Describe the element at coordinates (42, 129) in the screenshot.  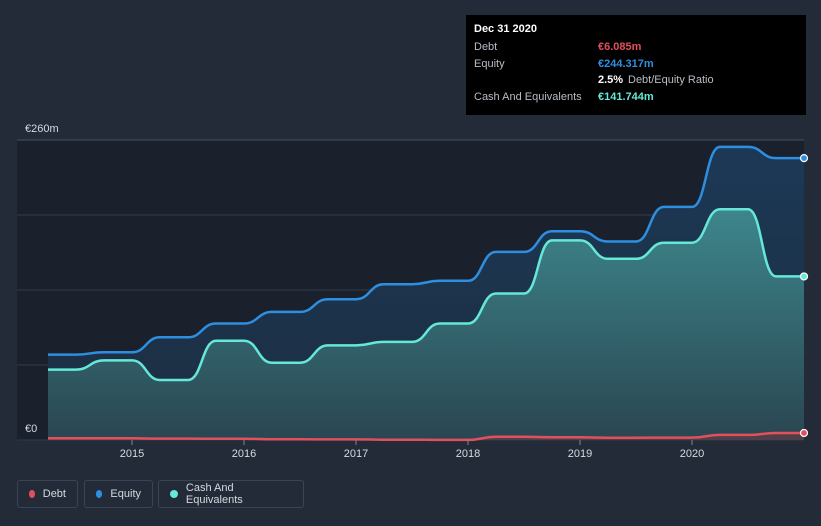
I see `y-axis-max-label: €260m` at that location.